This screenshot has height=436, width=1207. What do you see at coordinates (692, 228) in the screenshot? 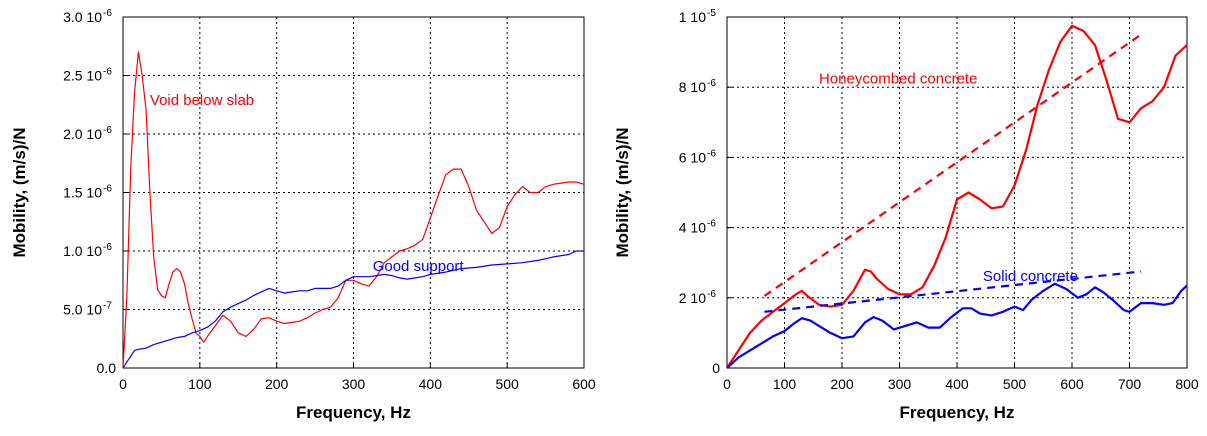
I see `y-tick-label: 4 10` at bounding box center [692, 228].